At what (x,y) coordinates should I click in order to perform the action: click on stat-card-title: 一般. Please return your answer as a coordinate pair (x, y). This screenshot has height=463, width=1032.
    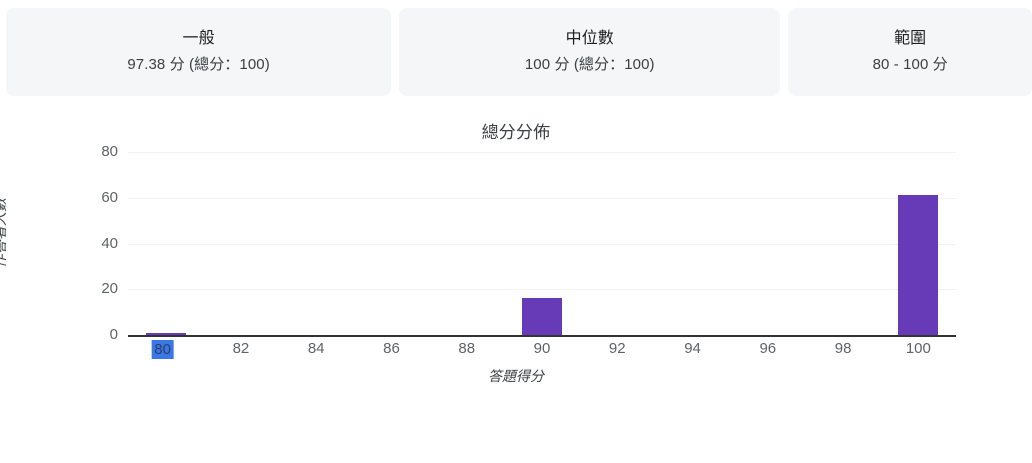
    Looking at the image, I should click on (198, 38).